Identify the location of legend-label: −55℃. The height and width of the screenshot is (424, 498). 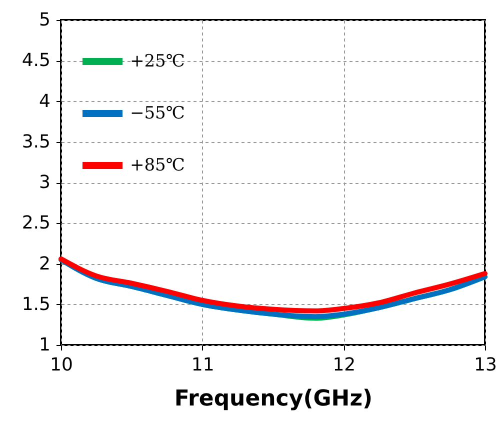
(157, 114).